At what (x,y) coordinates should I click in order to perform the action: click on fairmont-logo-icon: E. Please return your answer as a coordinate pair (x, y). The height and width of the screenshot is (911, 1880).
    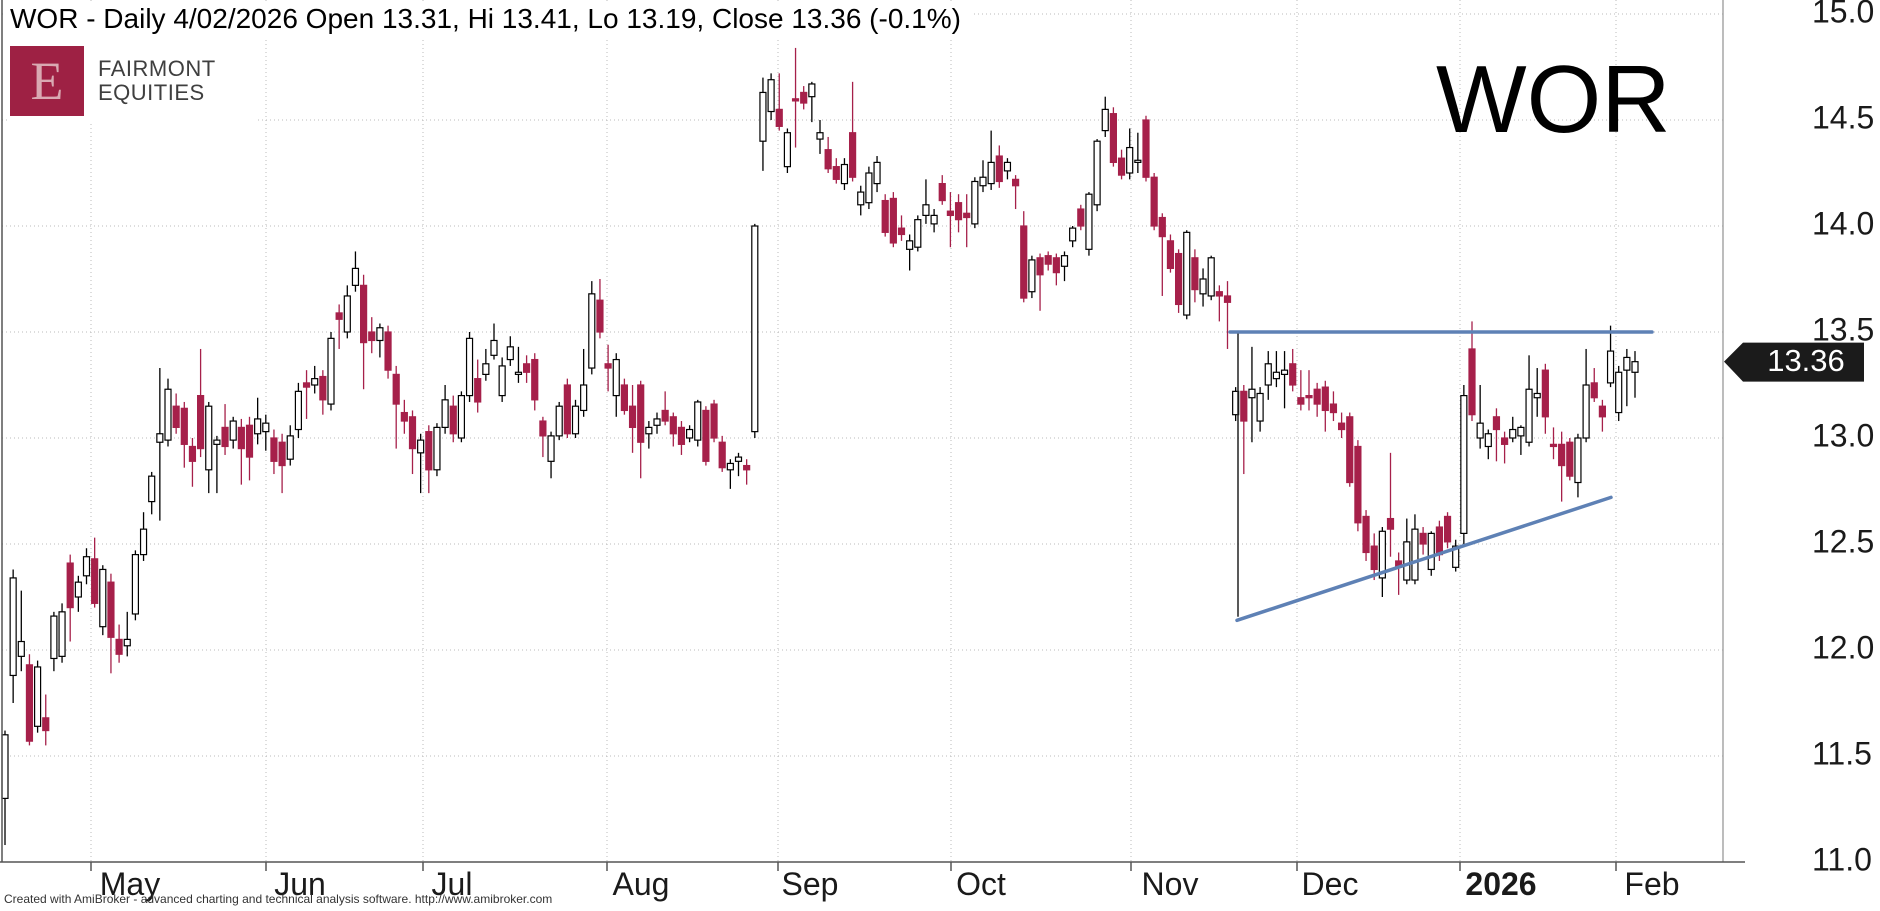
    Looking at the image, I should click on (47, 81).